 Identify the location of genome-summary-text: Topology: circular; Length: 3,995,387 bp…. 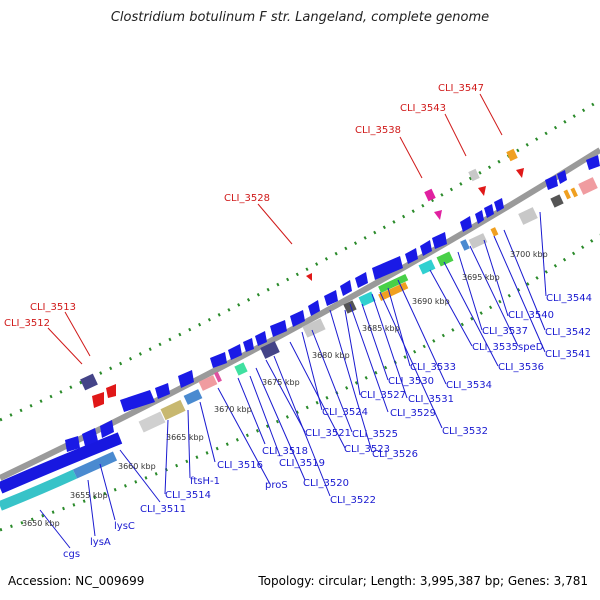
(423, 581).